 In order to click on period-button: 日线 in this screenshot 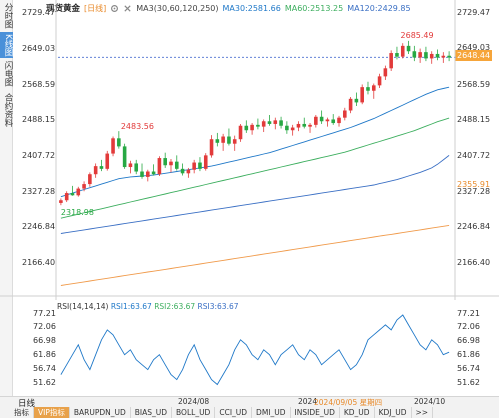, I will do `click(27, 404)`.